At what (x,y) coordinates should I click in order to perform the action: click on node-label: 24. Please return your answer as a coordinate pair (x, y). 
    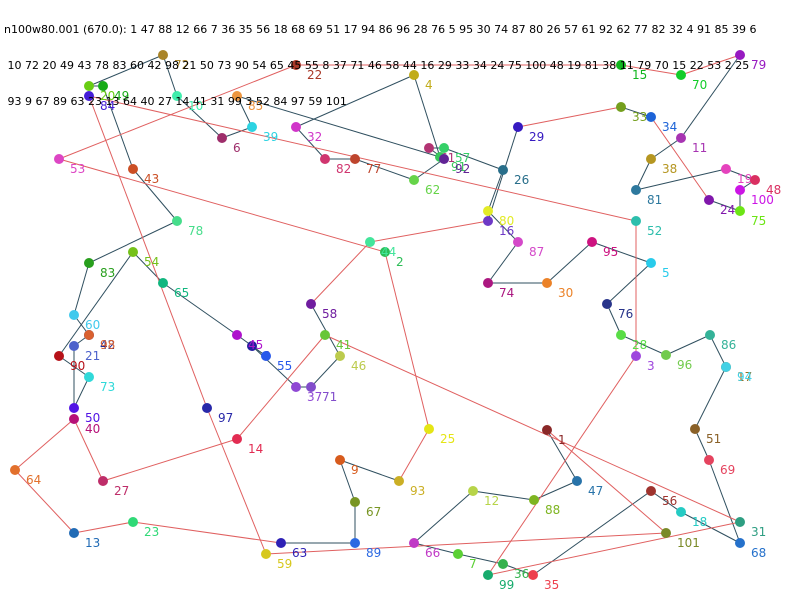
    Looking at the image, I should click on (727, 210).